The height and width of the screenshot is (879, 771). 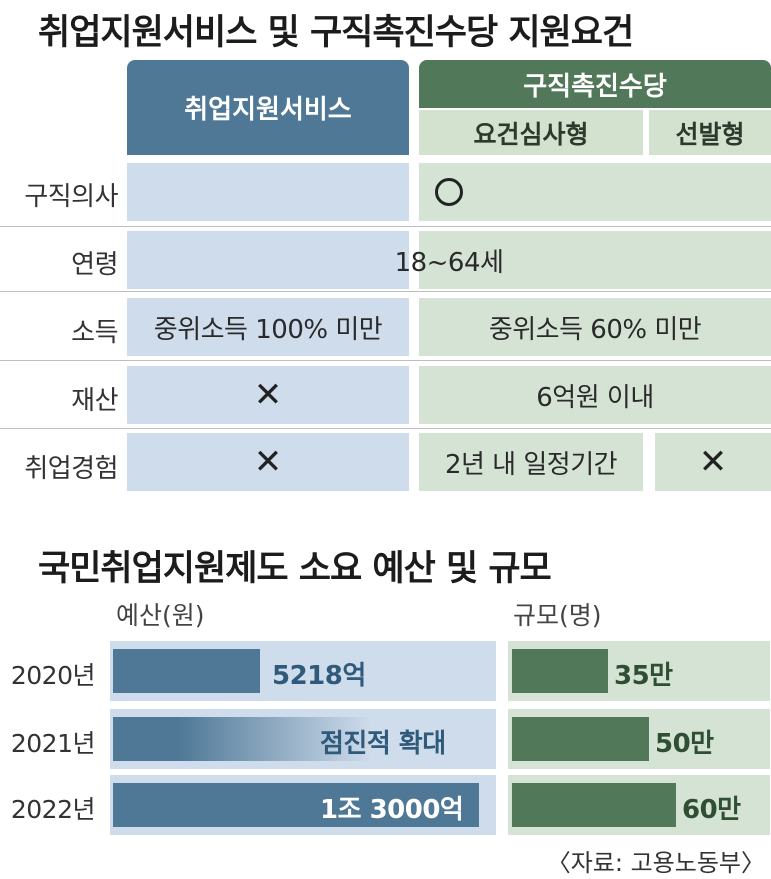 I want to click on cell-job-intent, so click(x=449, y=192).